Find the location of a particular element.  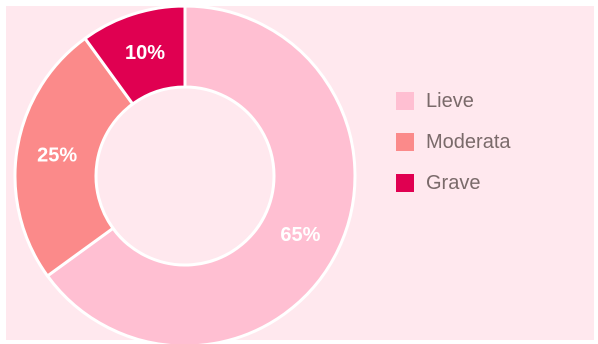

legend-label-moderata: Moderata is located at coordinates (468, 141).